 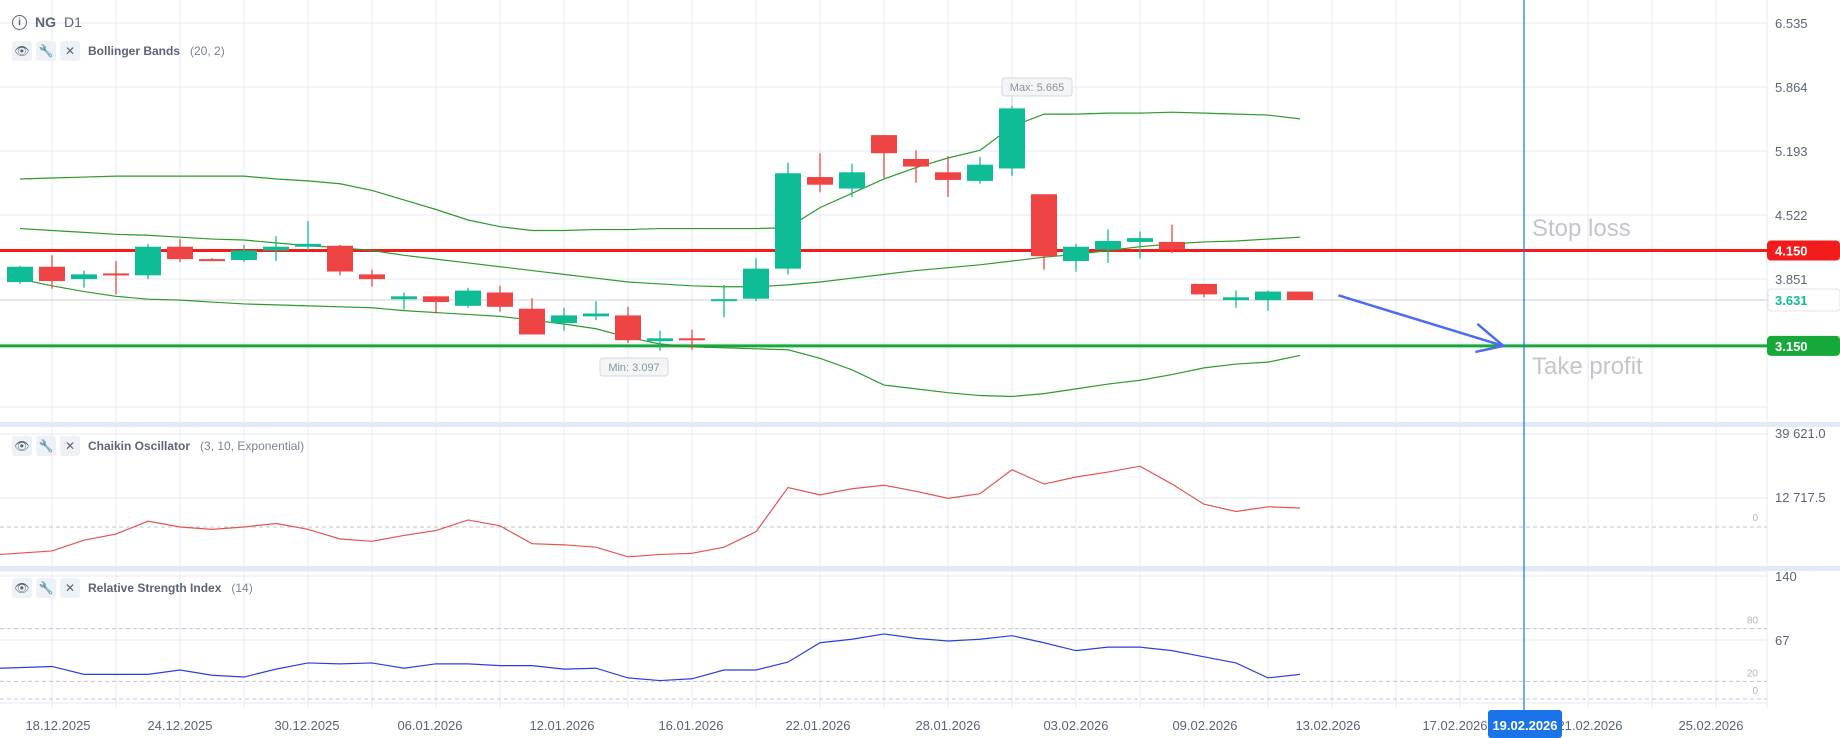 I want to click on rsi-level-label: 20, so click(x=1753, y=673).